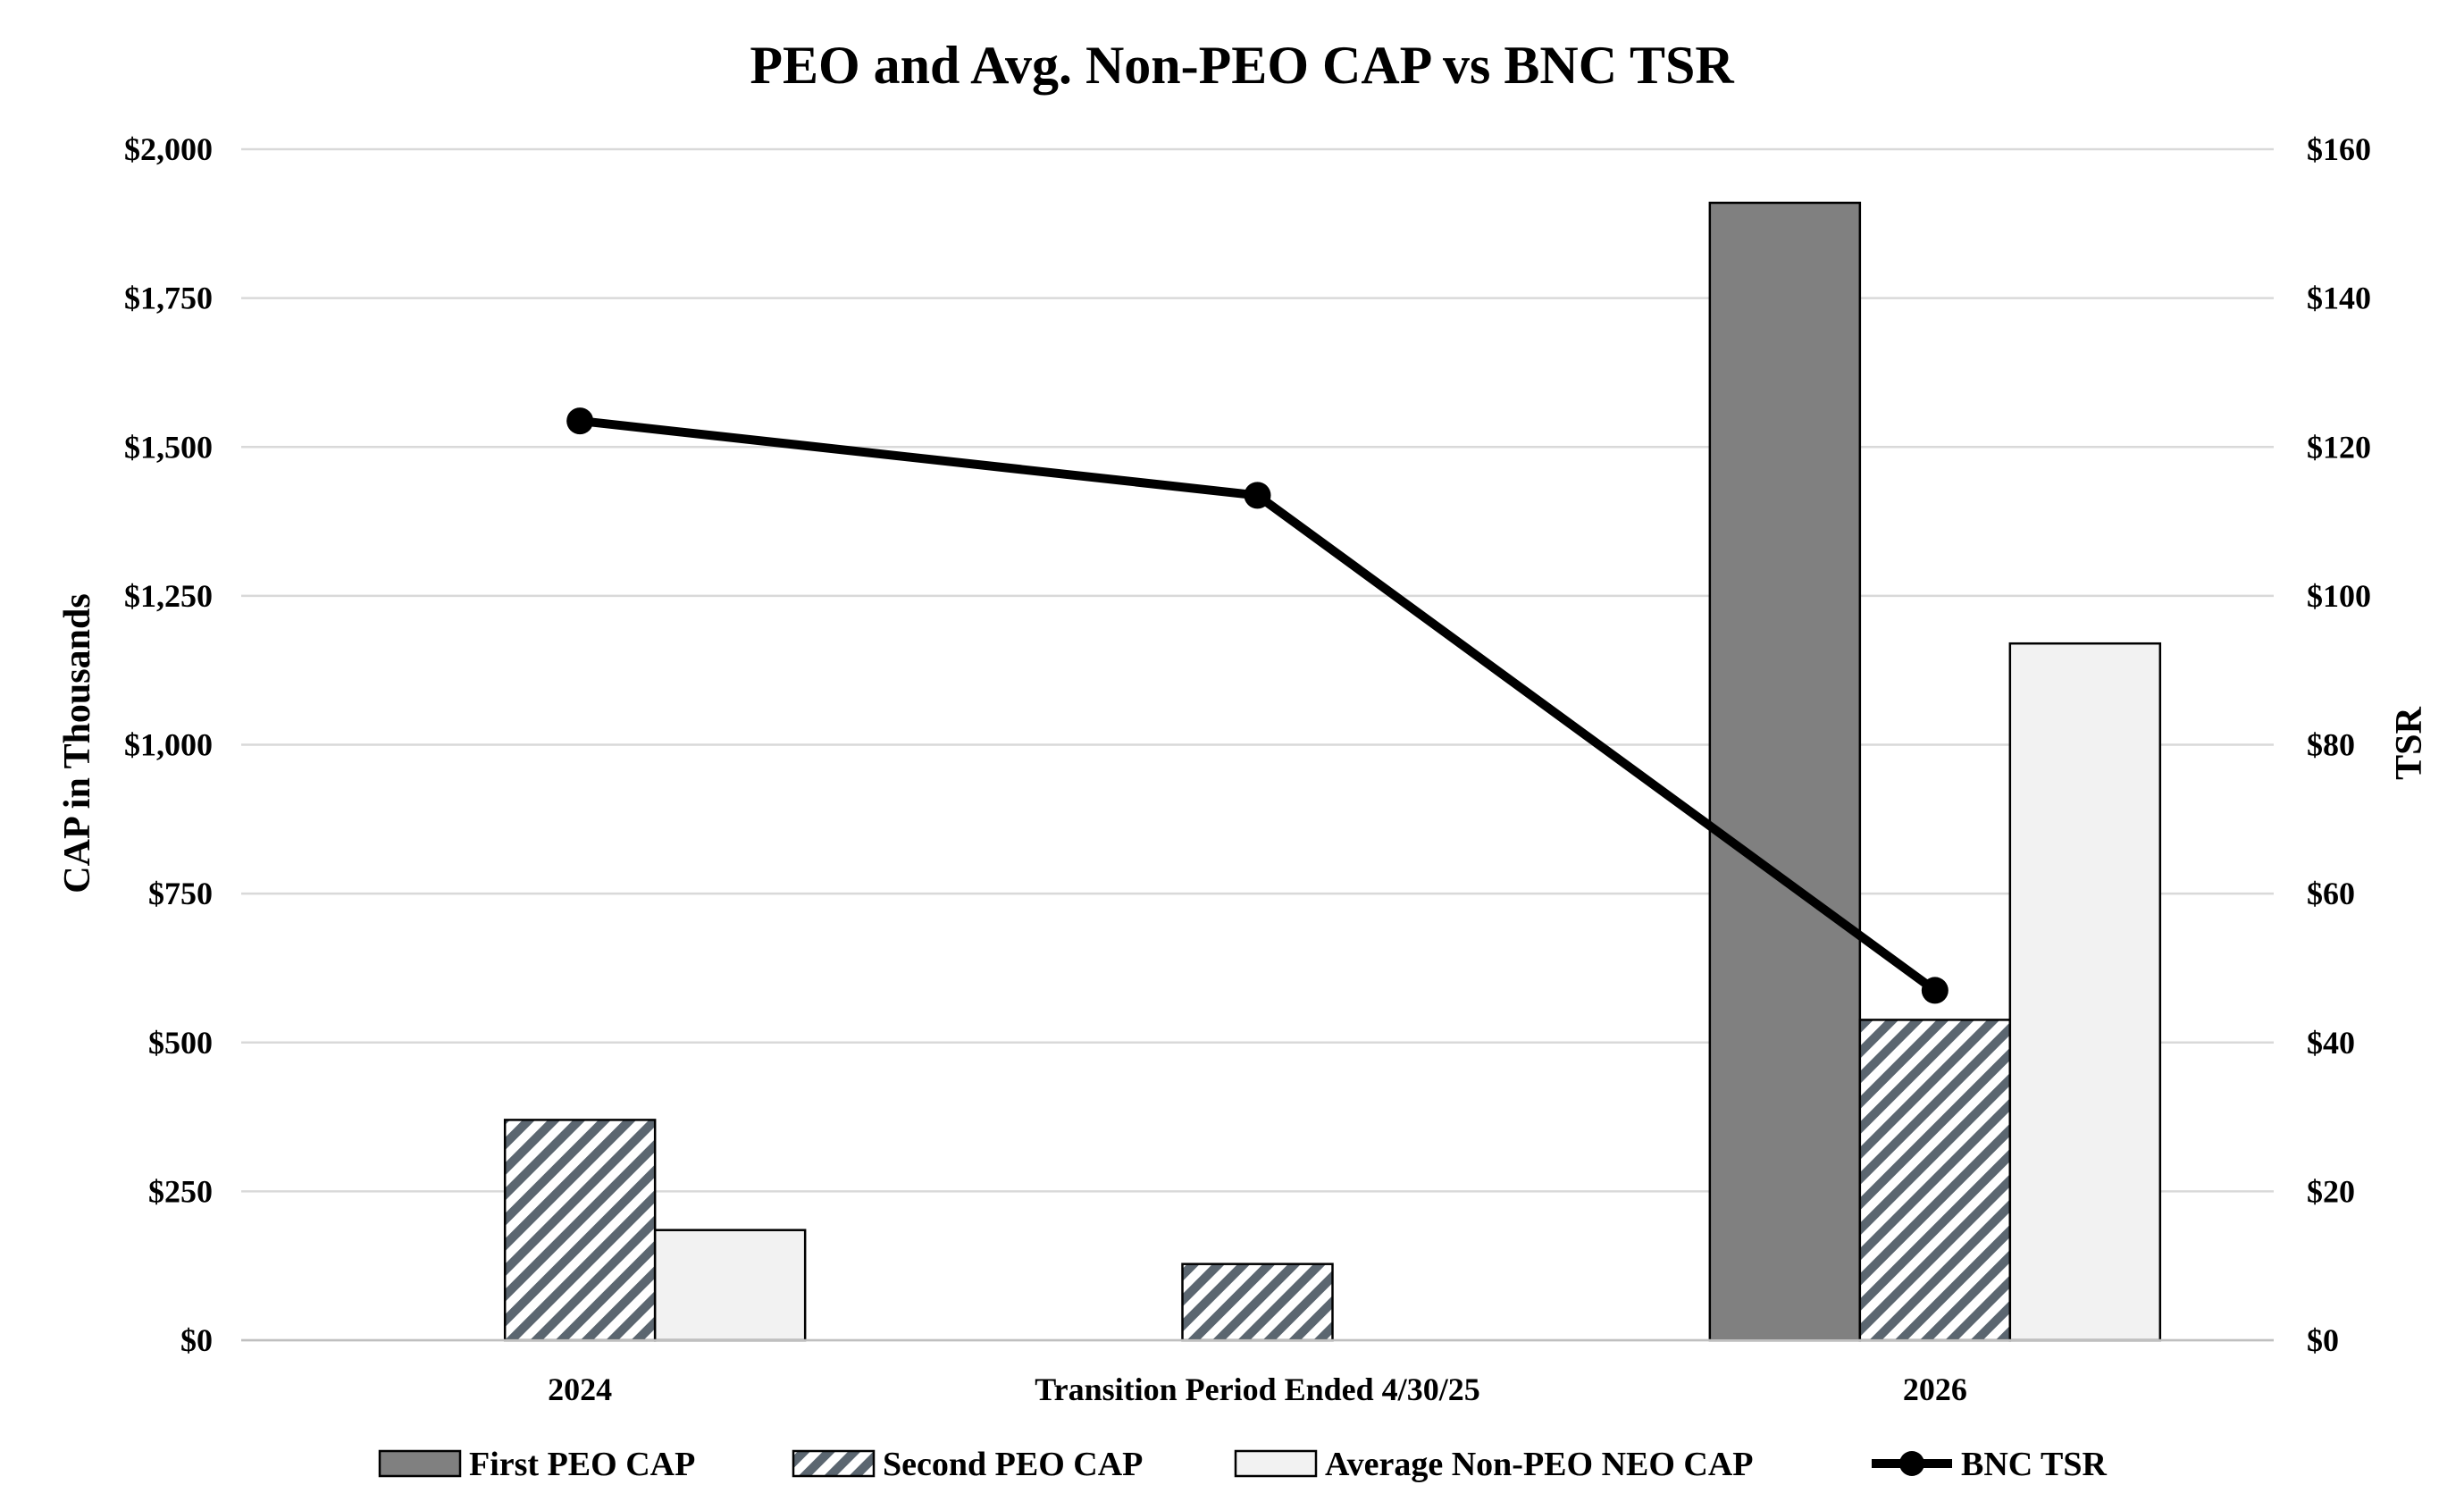 The height and width of the screenshot is (1510, 2464). I want to click on y-left-tick-label: $750, so click(181, 893).